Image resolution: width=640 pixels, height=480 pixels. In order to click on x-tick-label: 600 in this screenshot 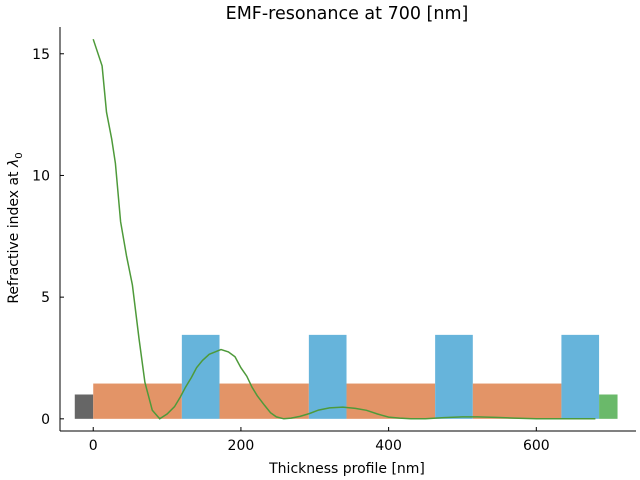, I will do `click(536, 446)`.